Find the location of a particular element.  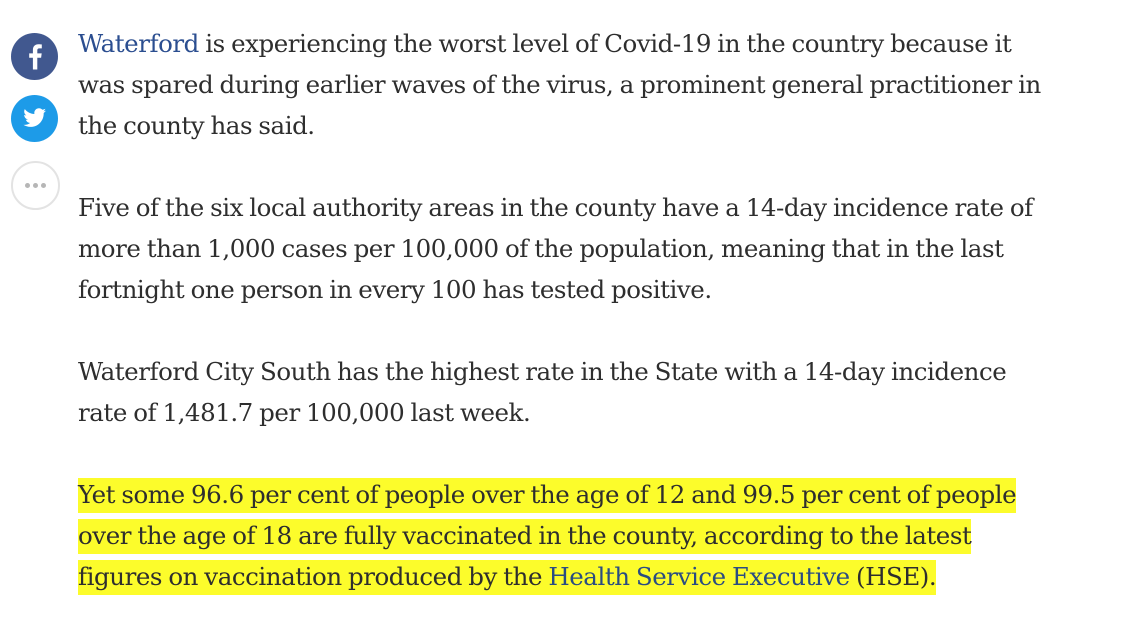

paragraph-4-text-after: (HSE). is located at coordinates (893, 576).